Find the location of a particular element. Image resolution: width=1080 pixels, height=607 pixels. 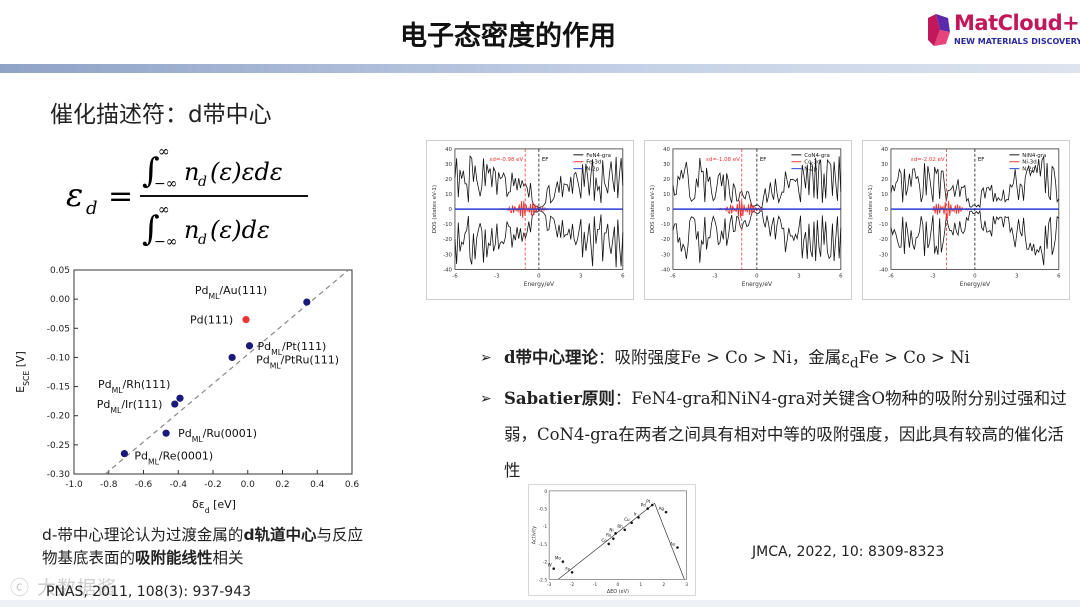

x-tick-label: 0.2 is located at coordinates (282, 485).